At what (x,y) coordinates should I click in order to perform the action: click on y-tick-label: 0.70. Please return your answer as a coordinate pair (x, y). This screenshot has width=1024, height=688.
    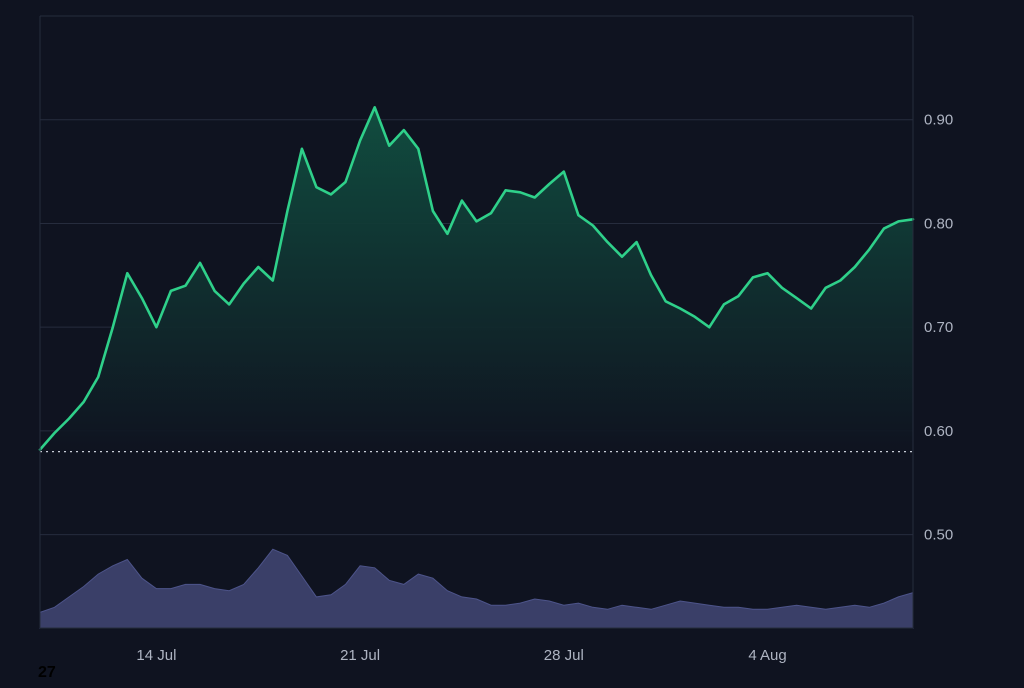
    Looking at the image, I should click on (938, 327).